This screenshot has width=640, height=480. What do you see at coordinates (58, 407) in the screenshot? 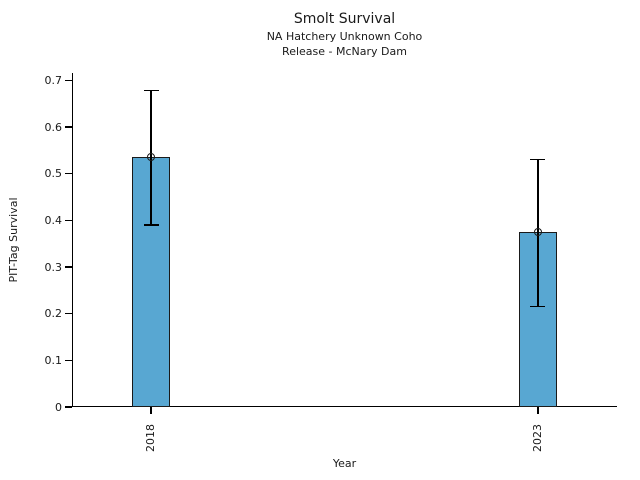
I see `y-tick-label: 0` at bounding box center [58, 407].